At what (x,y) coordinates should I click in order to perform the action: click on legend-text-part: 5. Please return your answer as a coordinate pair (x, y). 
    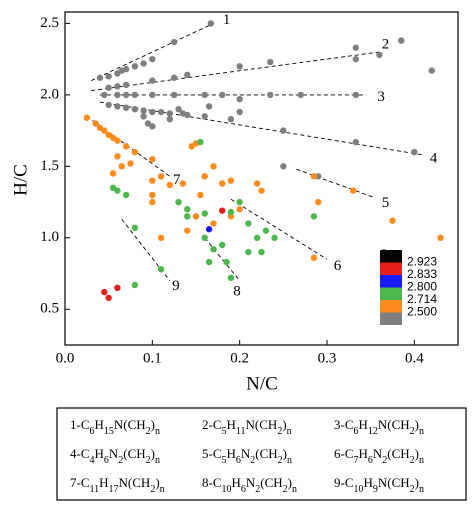
    Looking at the image, I should click on (224, 431).